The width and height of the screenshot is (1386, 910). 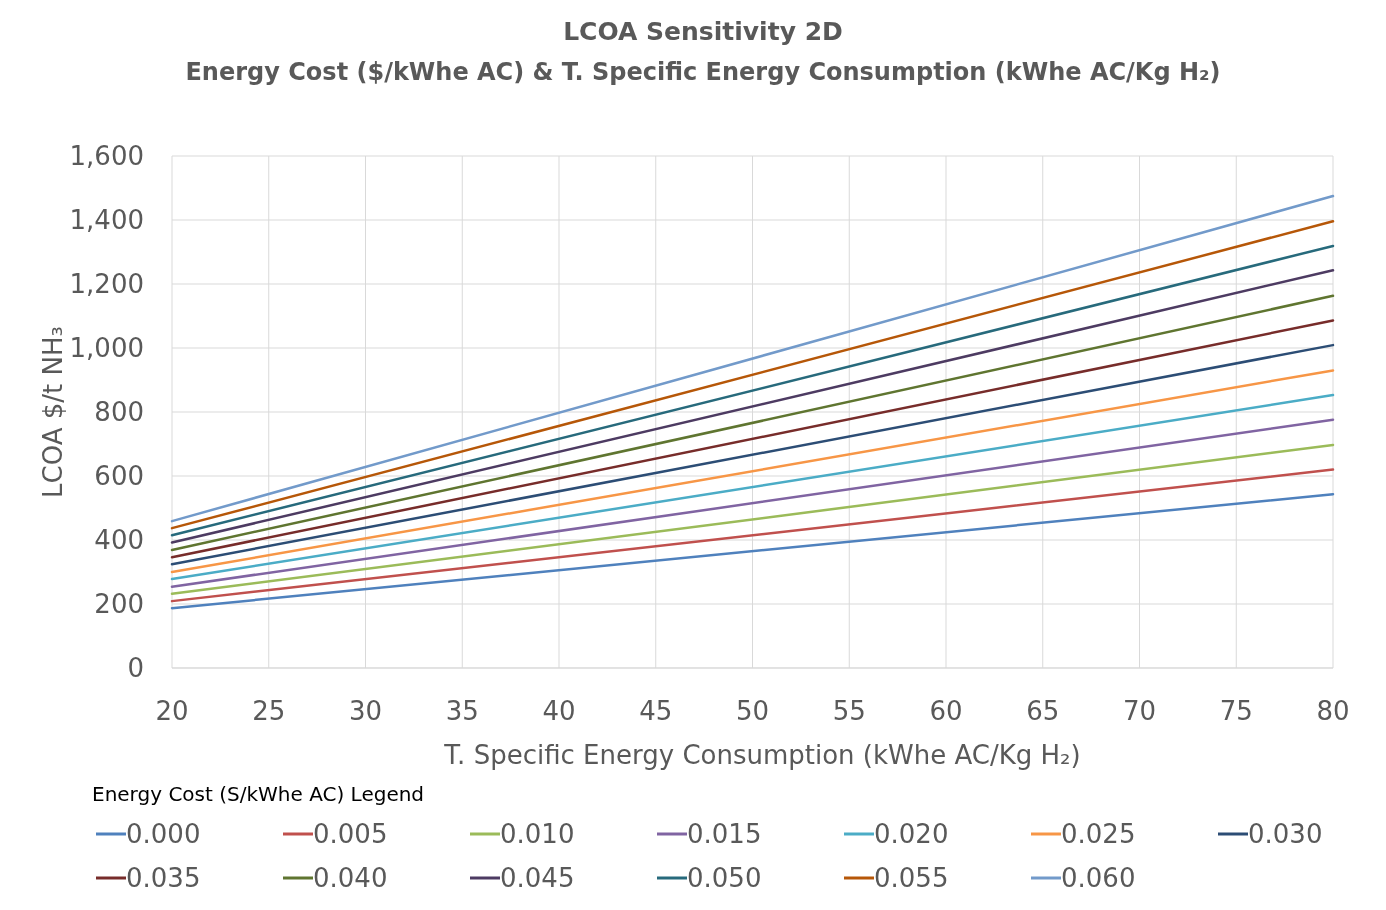 I want to click on x-tick-label: 65, so click(x=1043, y=711).